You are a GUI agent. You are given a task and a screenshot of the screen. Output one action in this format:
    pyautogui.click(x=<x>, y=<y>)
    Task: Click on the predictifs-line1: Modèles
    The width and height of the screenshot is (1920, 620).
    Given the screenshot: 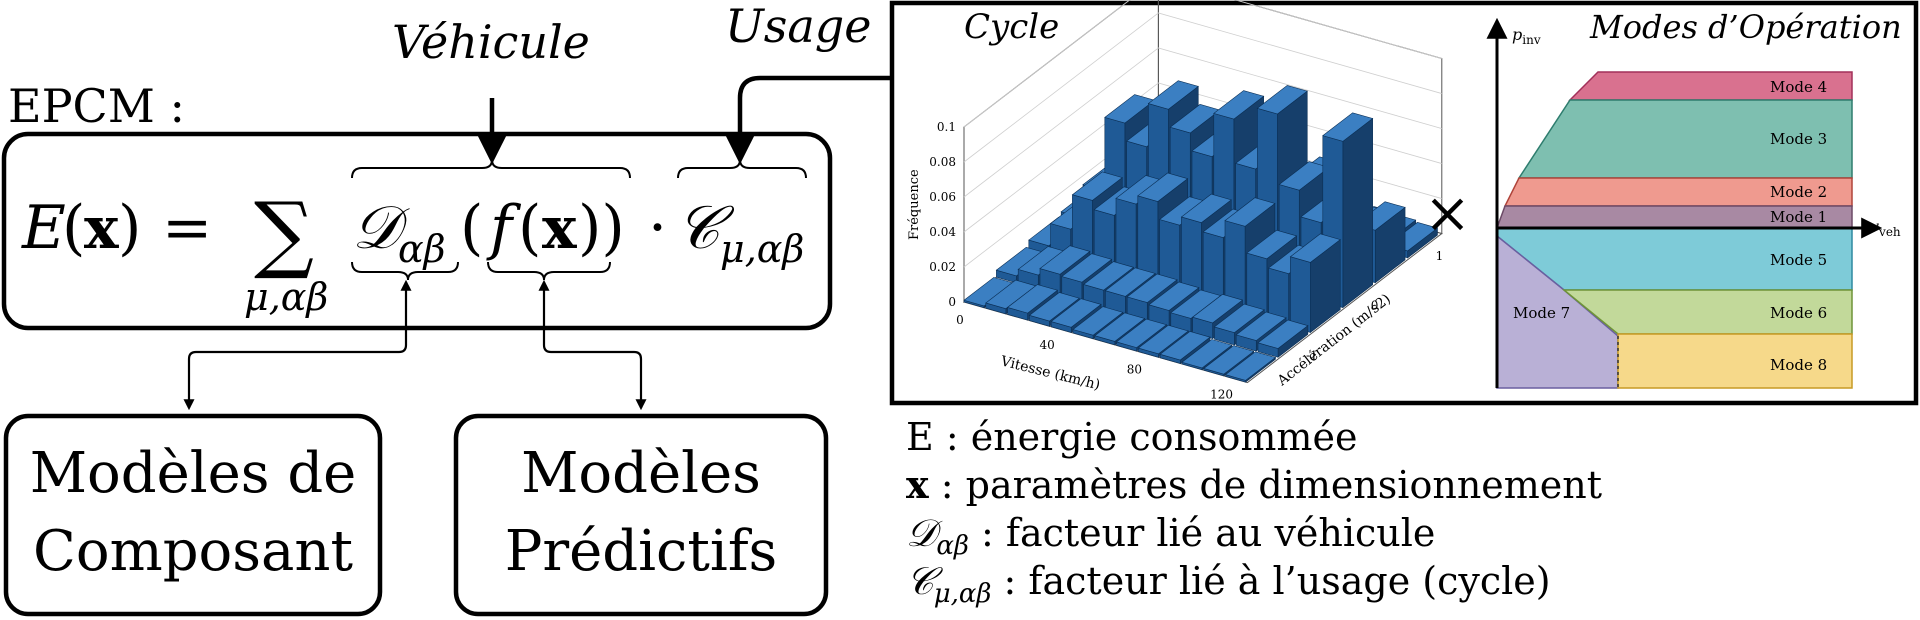 What is the action you would take?
    pyautogui.click(x=641, y=473)
    